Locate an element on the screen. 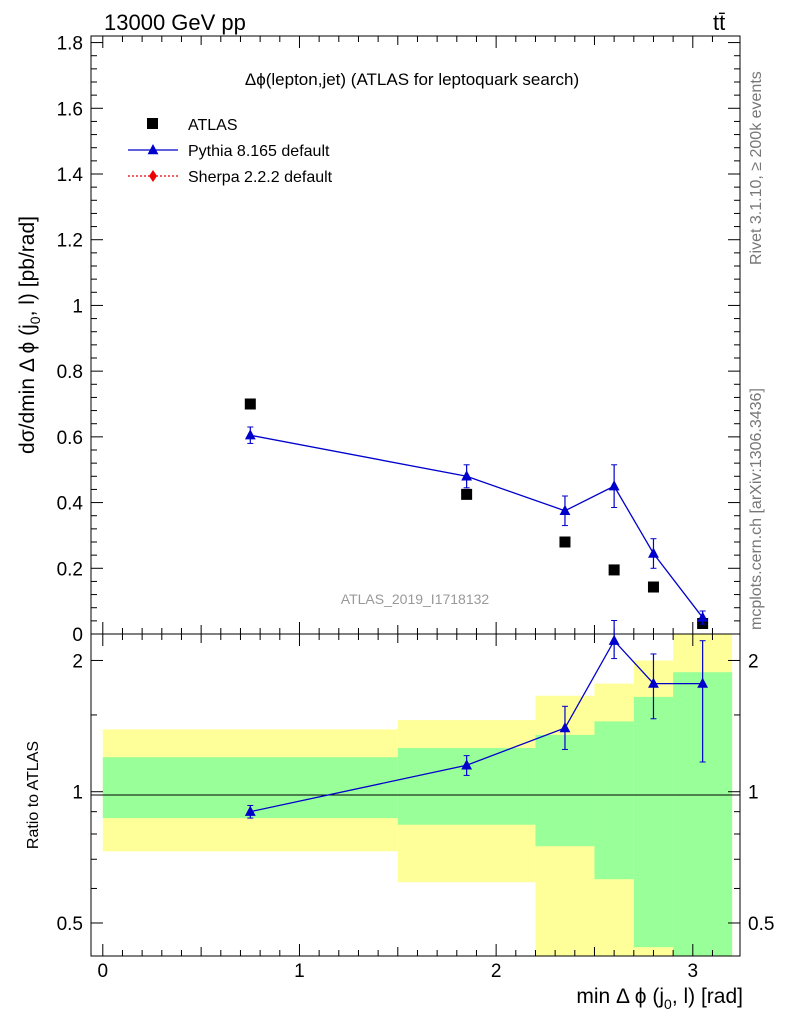 The height and width of the screenshot is (1024, 786). ratio-ytick-label: 1 is located at coordinates (77, 793).